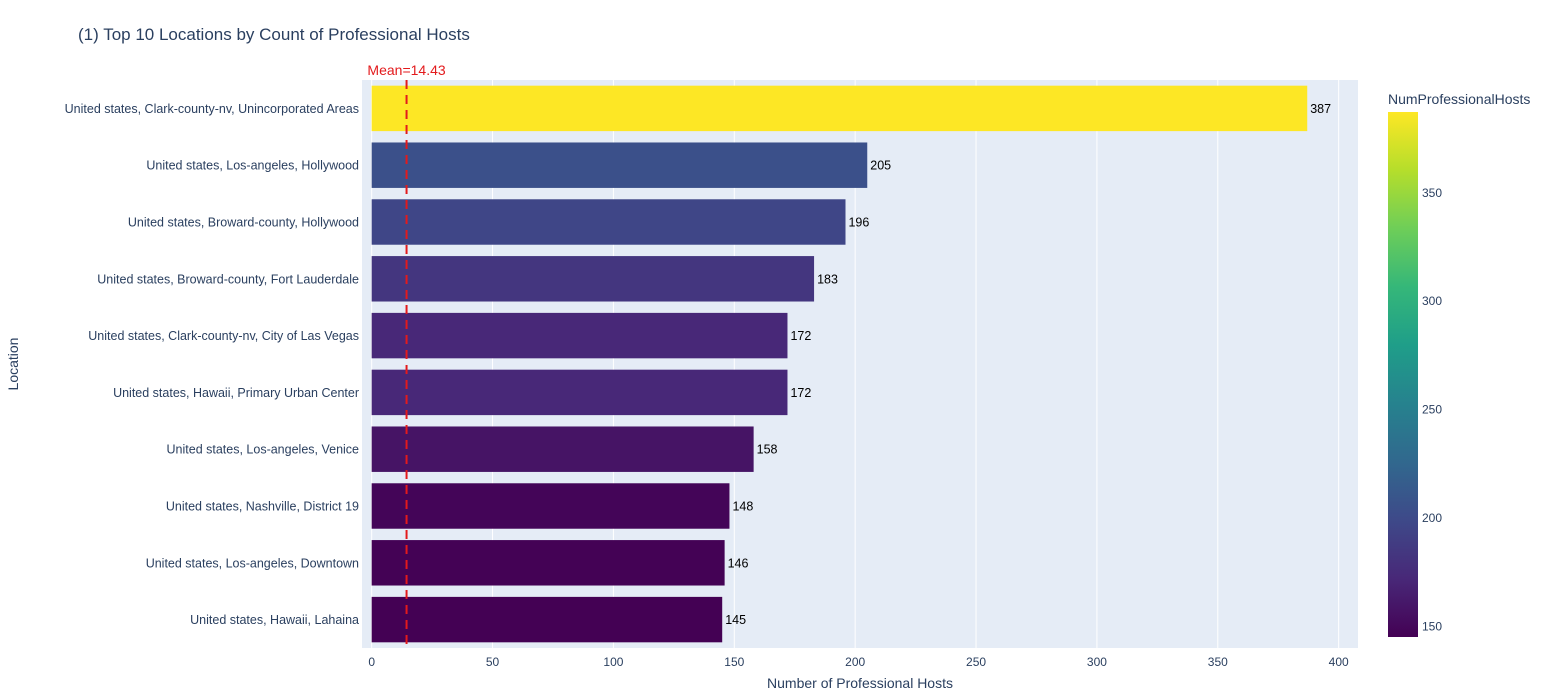  Describe the element at coordinates (262, 507) in the screenshot. I see `y-tick-label: United states, Nashville, District 19` at that location.